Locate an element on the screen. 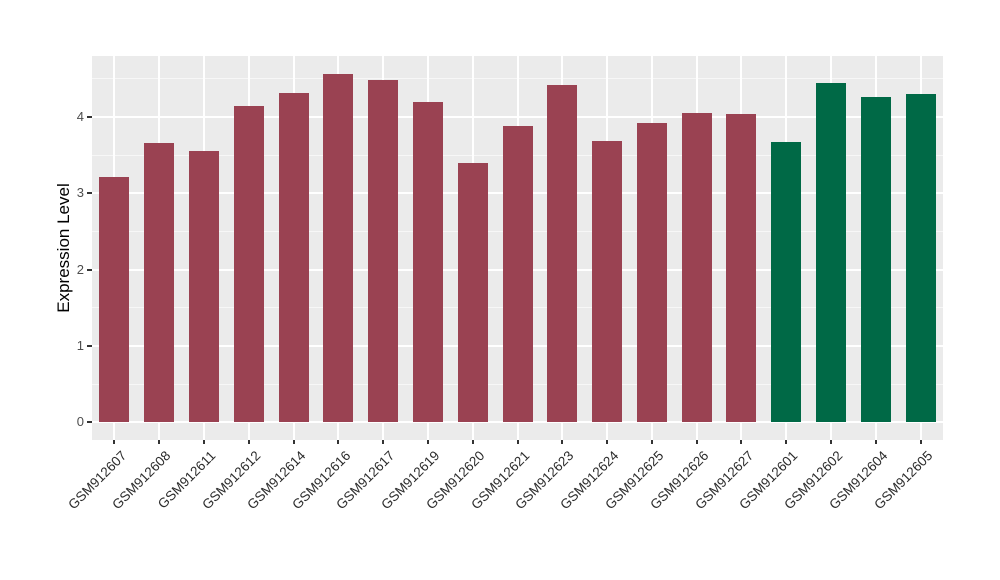 The width and height of the screenshot is (1000, 580). bar-GSM912607 is located at coordinates (114, 300).